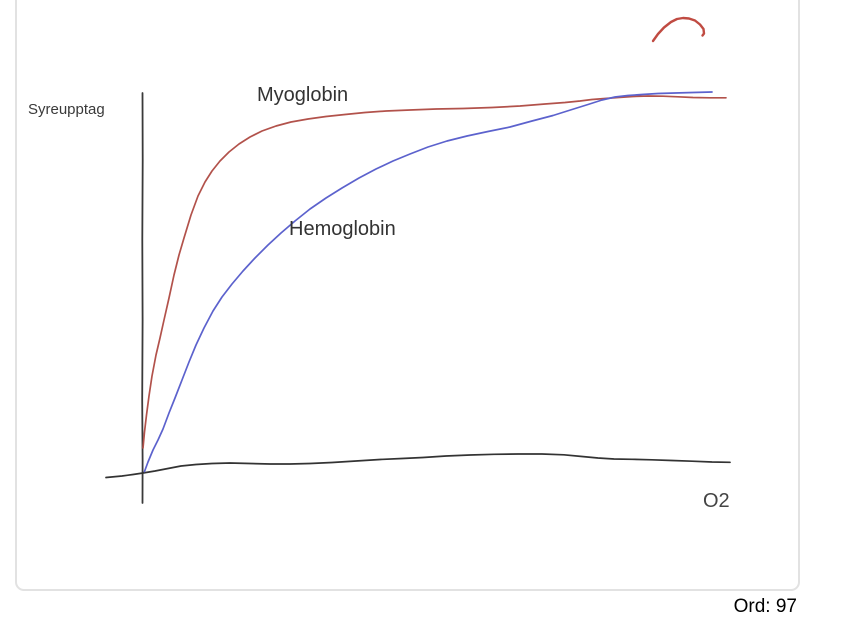 The width and height of the screenshot is (846, 622). I want to click on y-axis-line, so click(142, 298).